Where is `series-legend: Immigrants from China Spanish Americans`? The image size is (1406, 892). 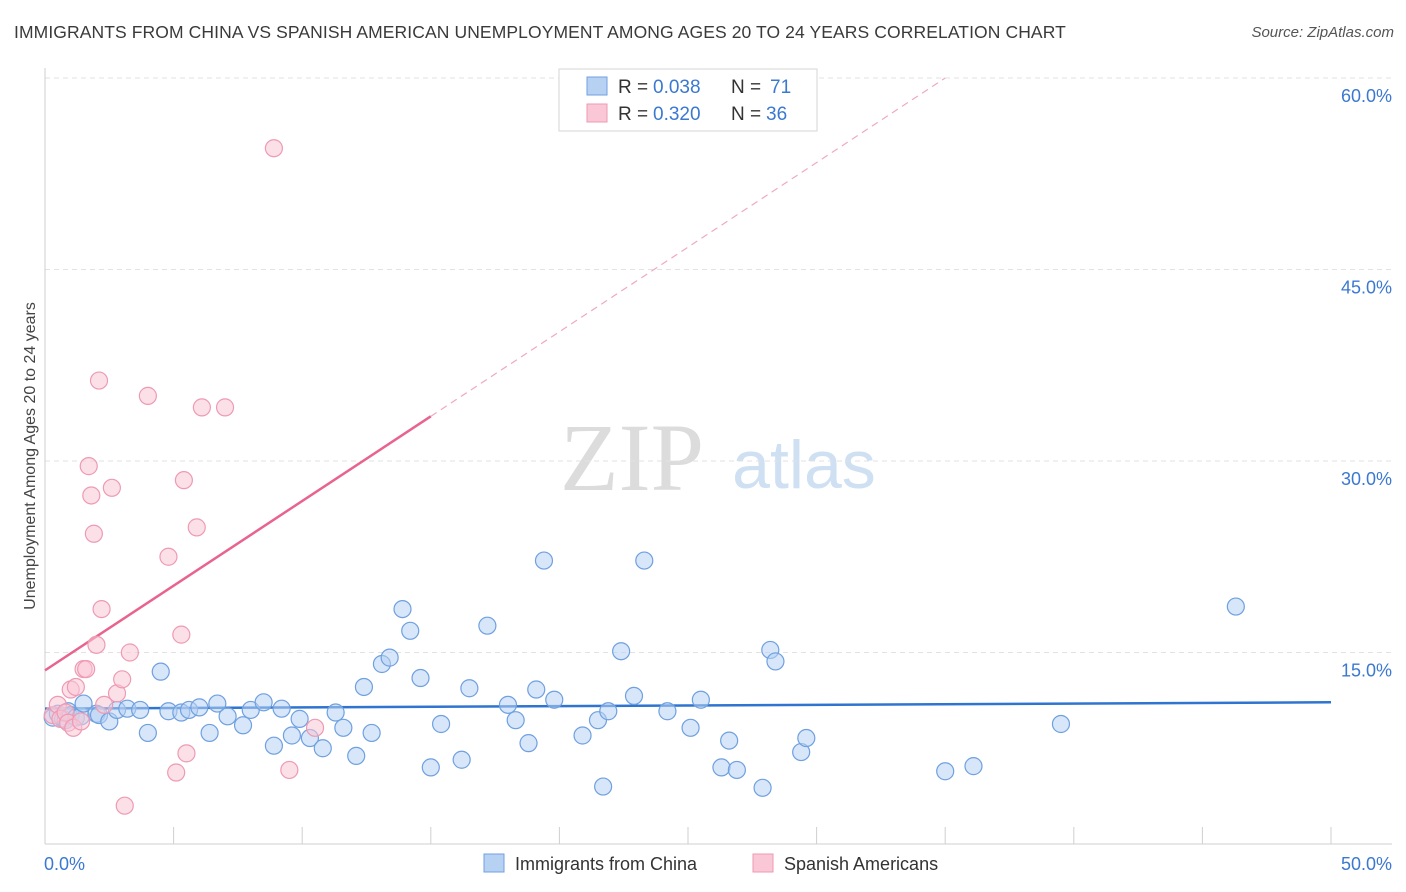 series-legend: Immigrants from China Spanish Americans is located at coordinates (710, 863).